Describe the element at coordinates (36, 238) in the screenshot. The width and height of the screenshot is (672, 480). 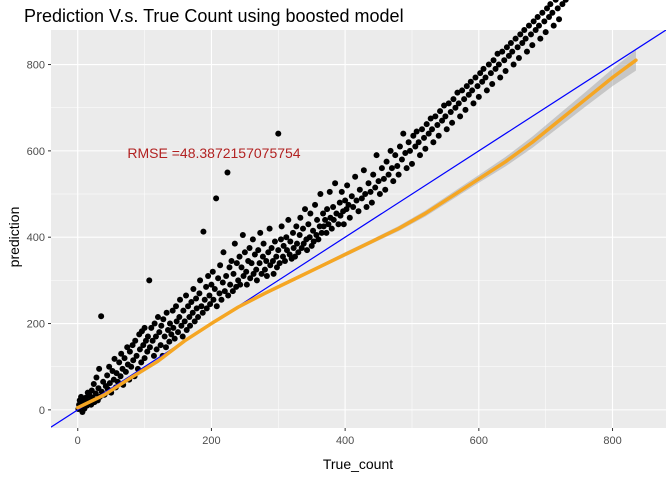
I see `y-tick-label: 400` at that location.